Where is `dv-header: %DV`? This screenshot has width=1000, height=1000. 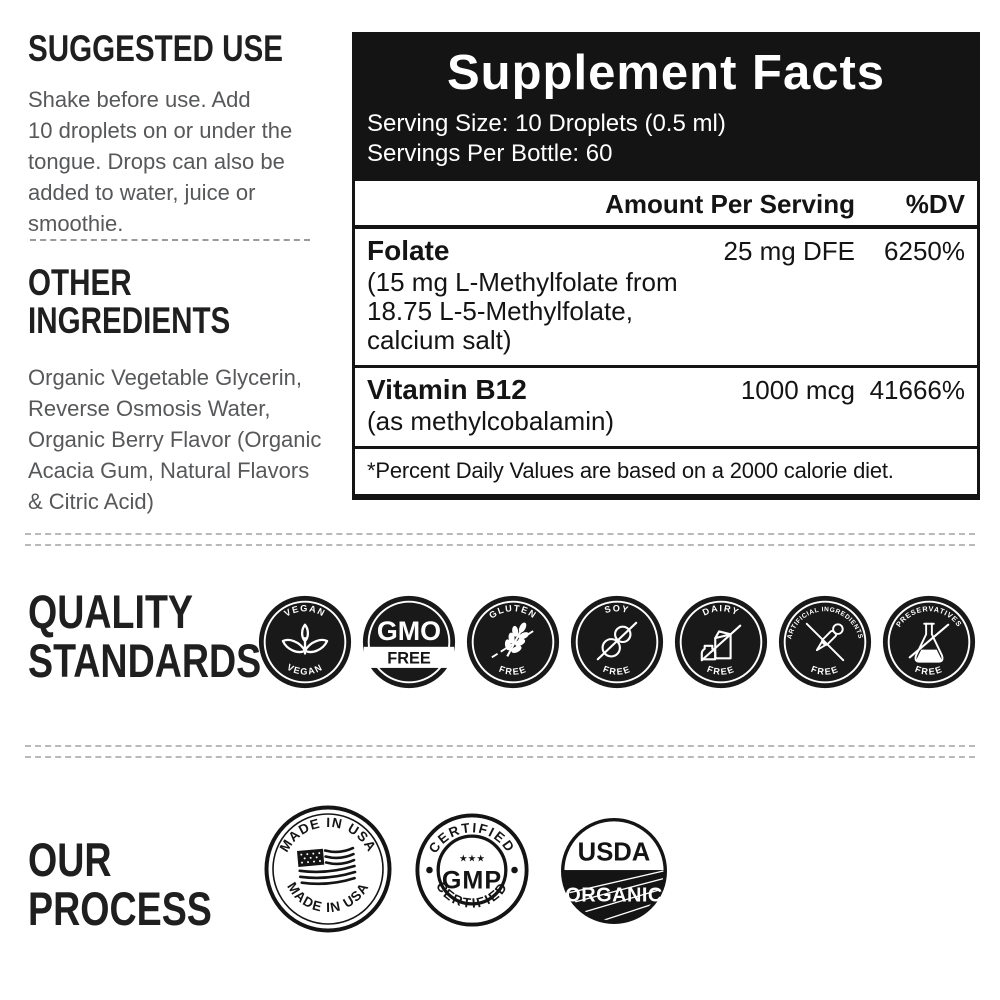
dv-header: %DV is located at coordinates (935, 204).